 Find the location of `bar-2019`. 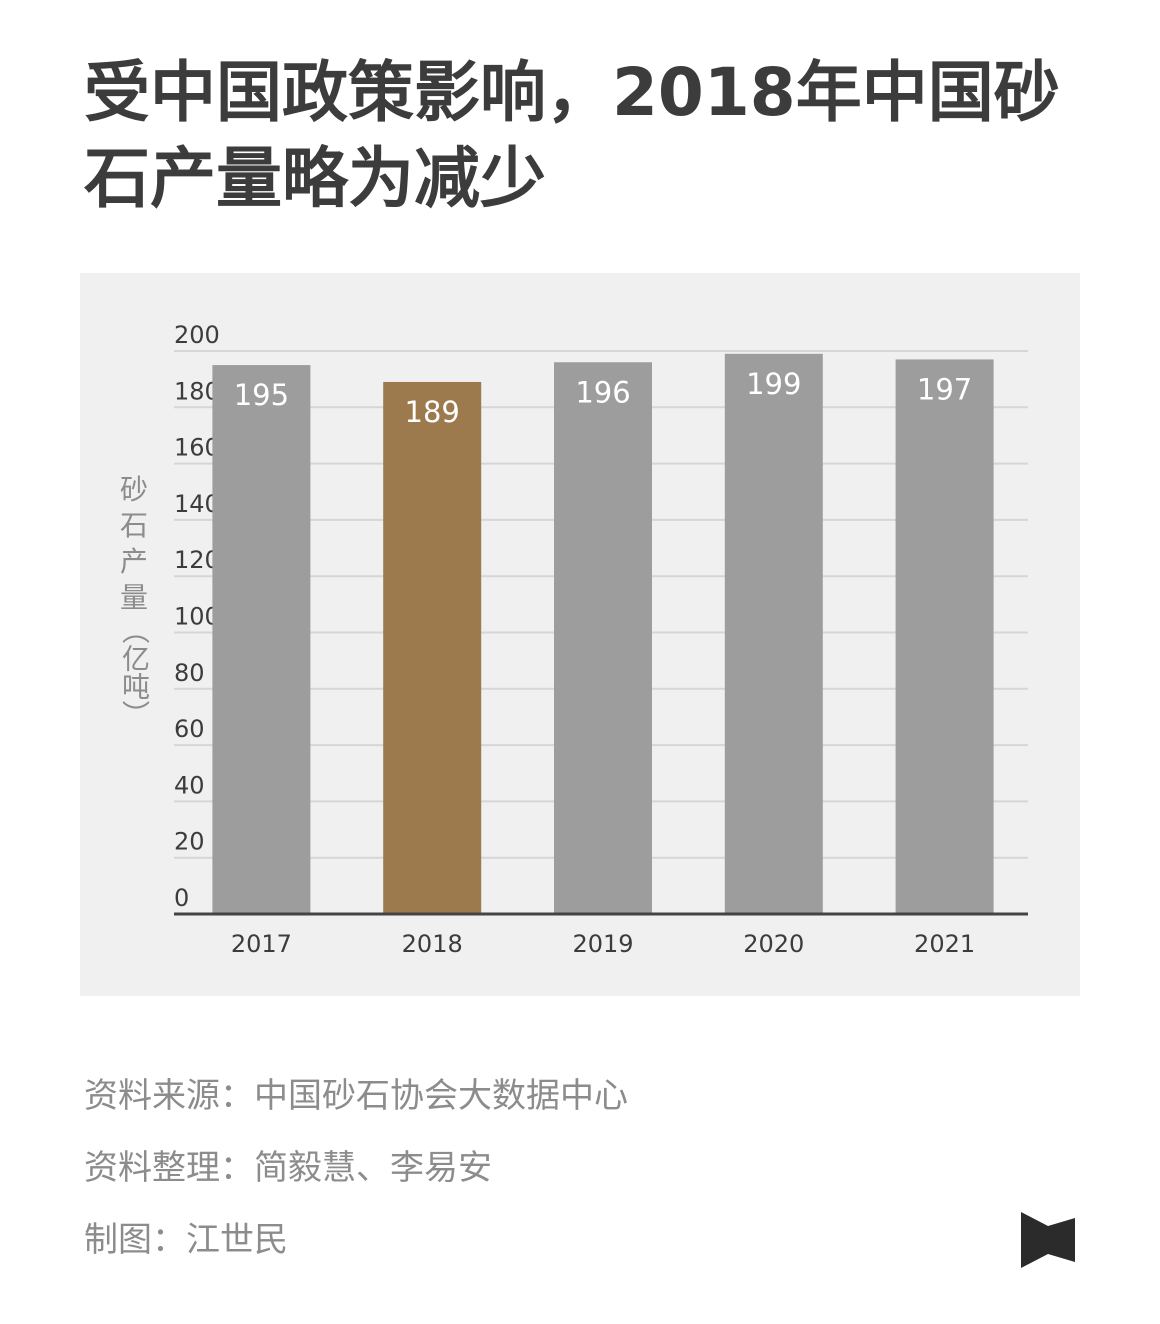

bar-2019 is located at coordinates (603, 638).